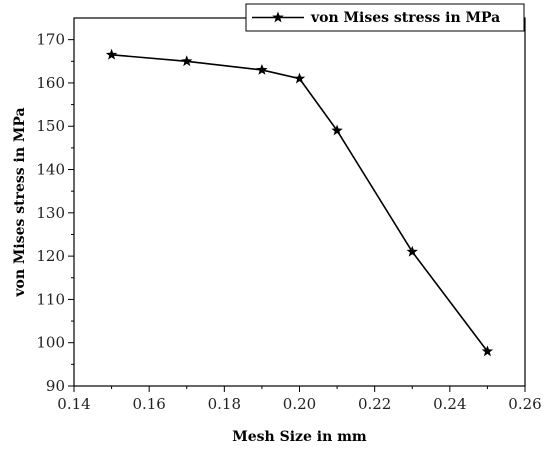  What do you see at coordinates (374, 404) in the screenshot?
I see `x-tick-label: 0.22` at bounding box center [374, 404].